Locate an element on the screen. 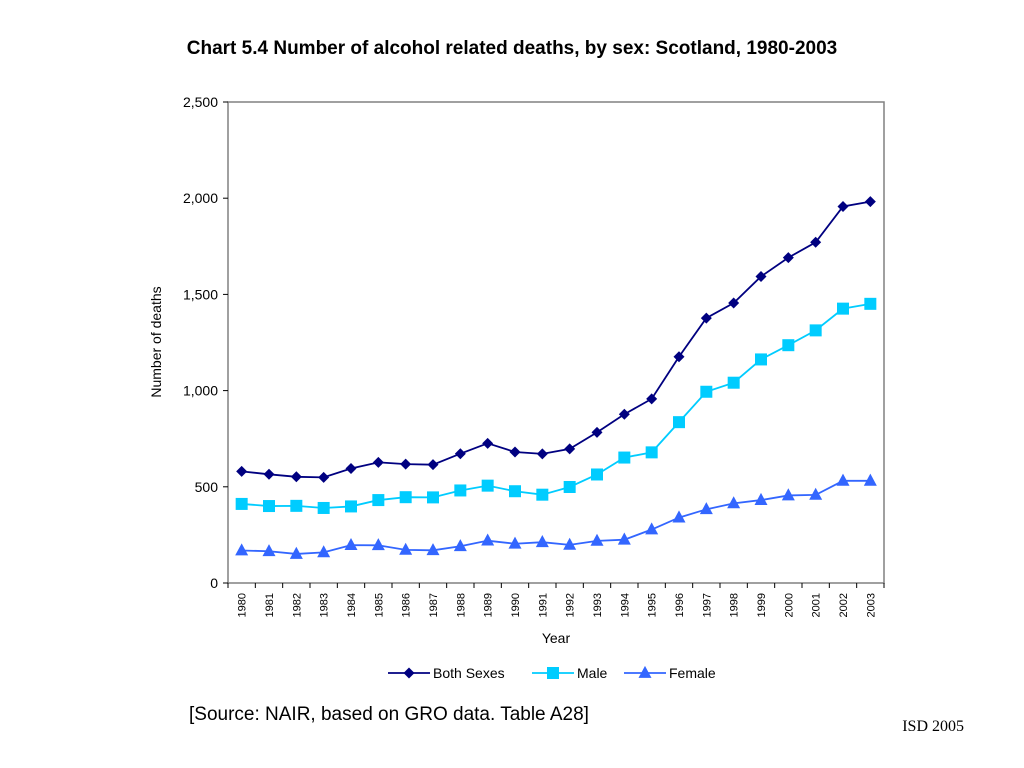  y-axis-label: Number of deaths is located at coordinates (156, 341).